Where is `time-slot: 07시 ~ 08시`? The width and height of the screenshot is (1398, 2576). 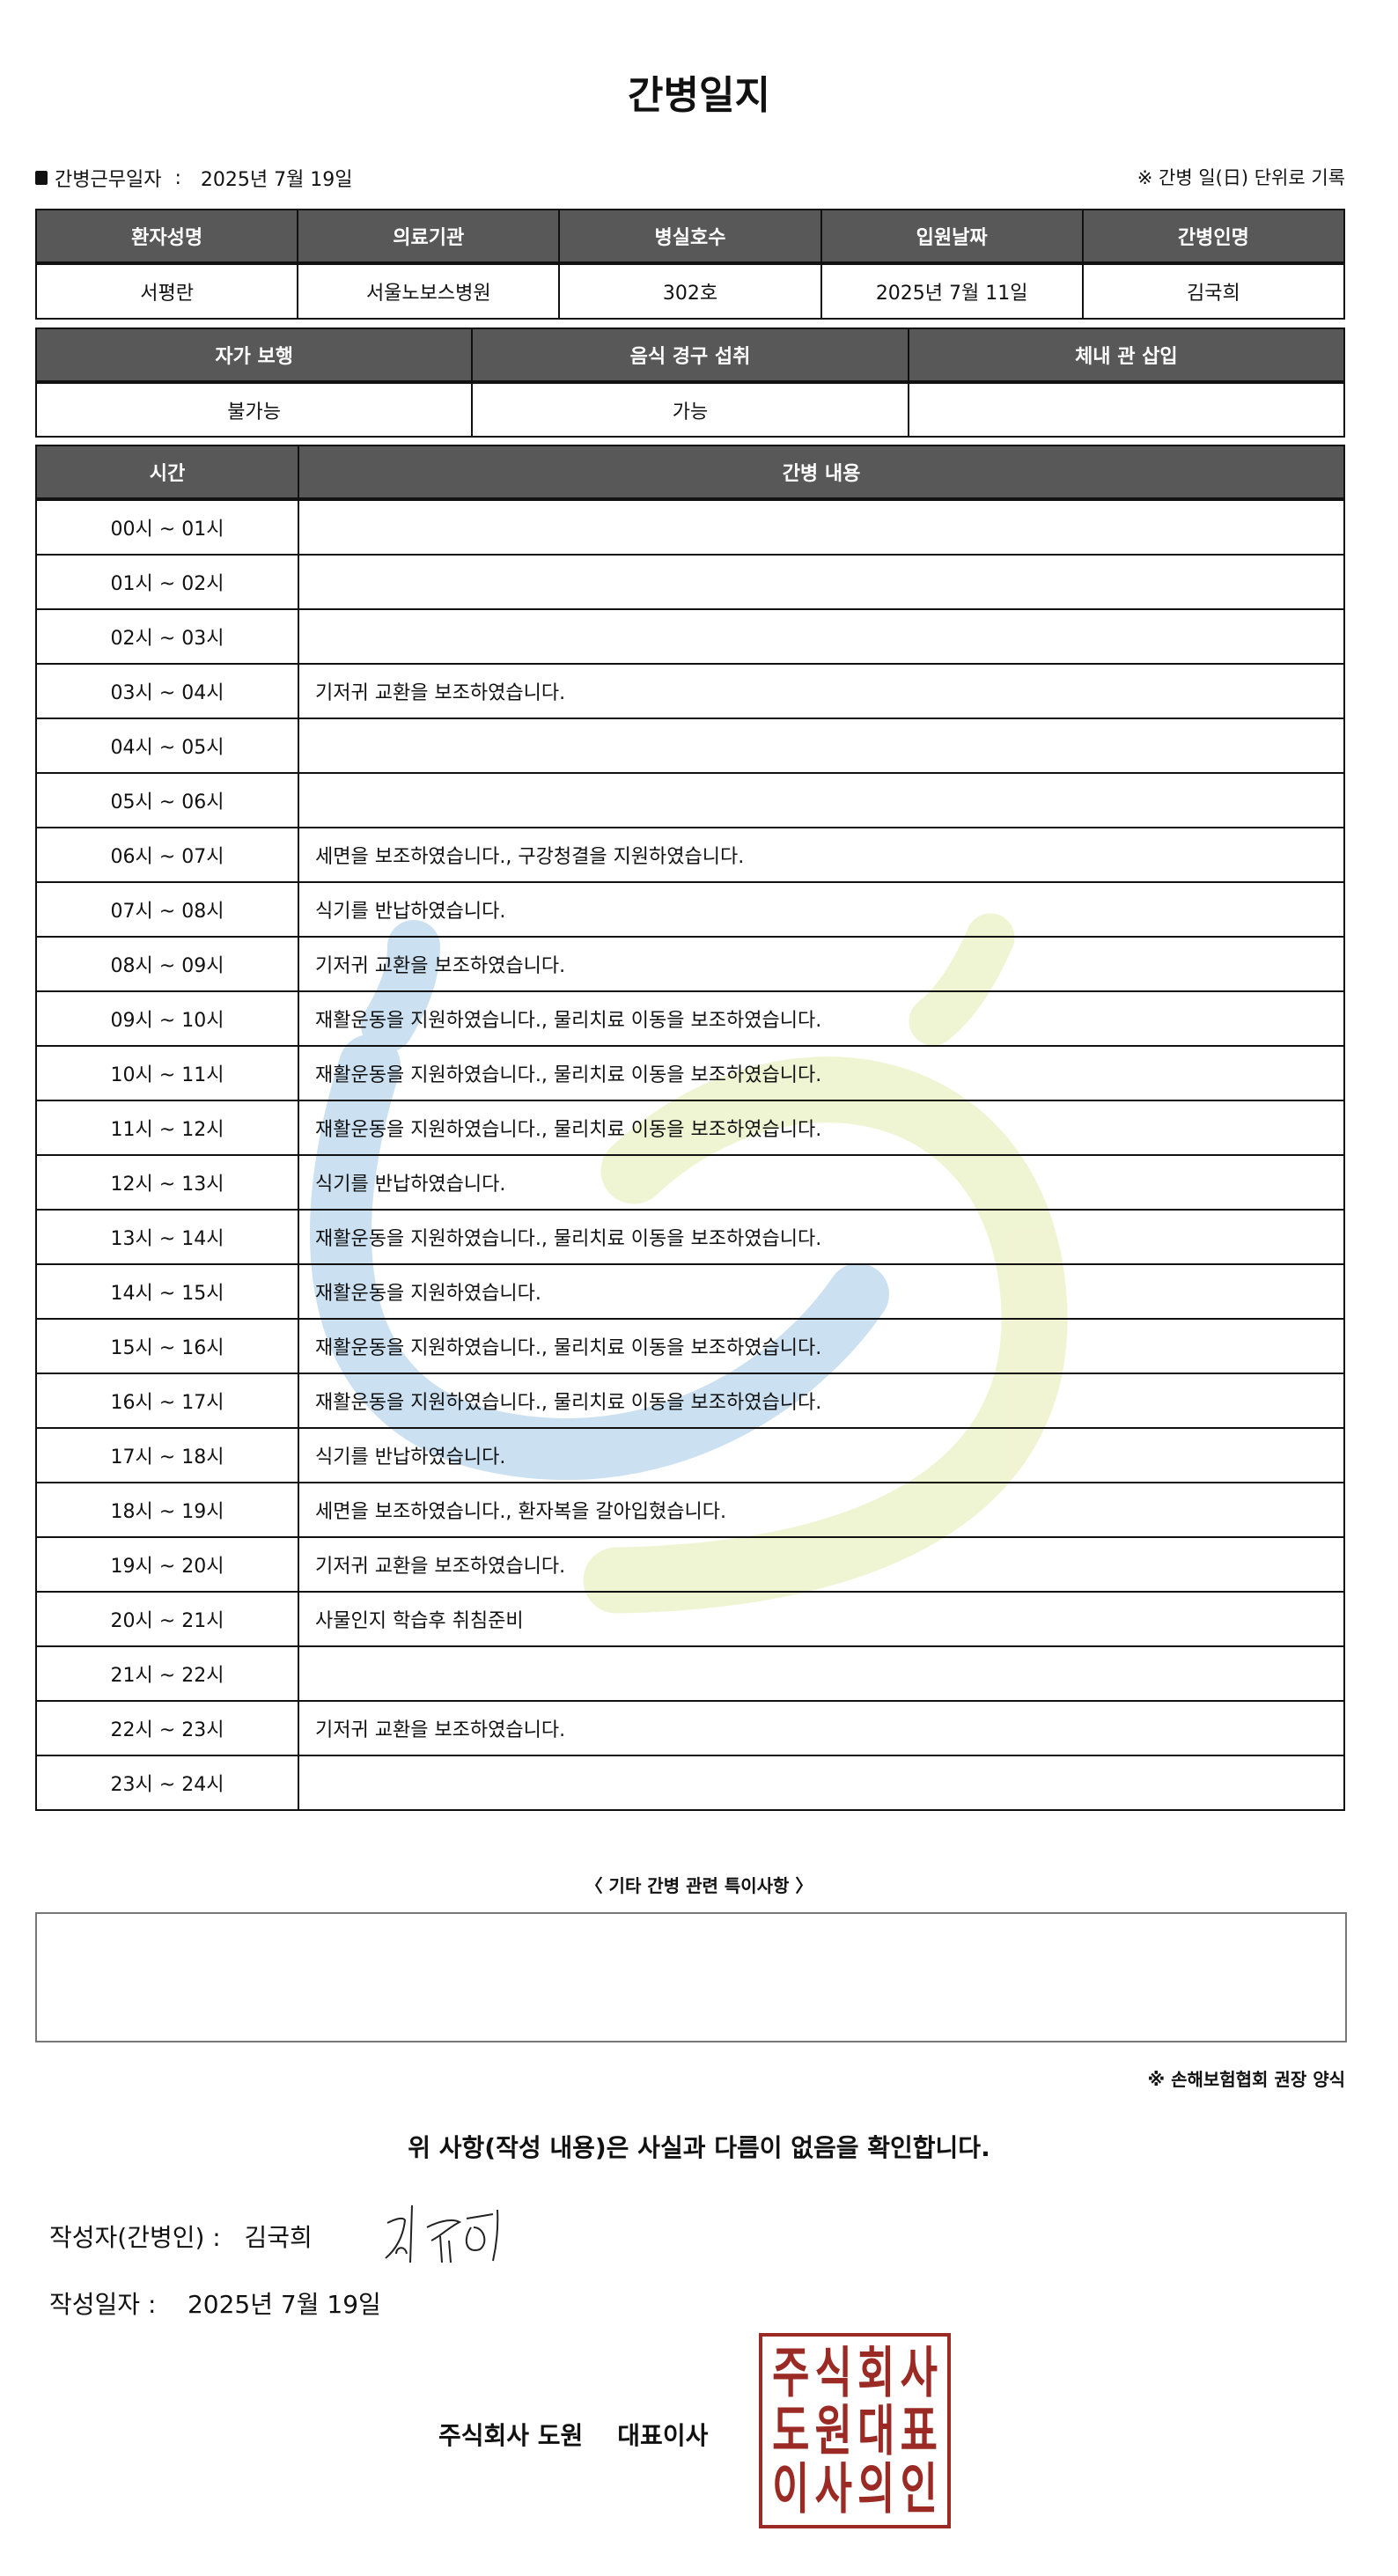
time-slot: 07시 ~ 08시 is located at coordinates (167, 910).